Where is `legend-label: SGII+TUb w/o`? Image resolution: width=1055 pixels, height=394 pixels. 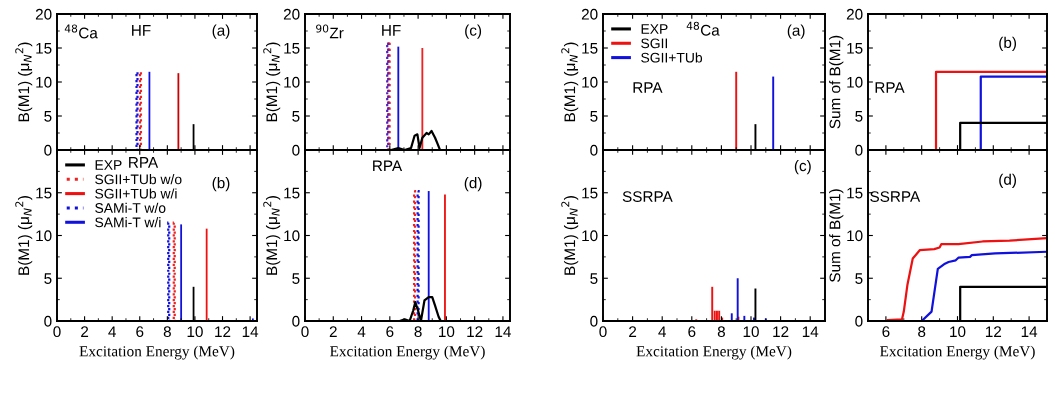
legend-label: SGII+TUb w/o is located at coordinates (138, 179).